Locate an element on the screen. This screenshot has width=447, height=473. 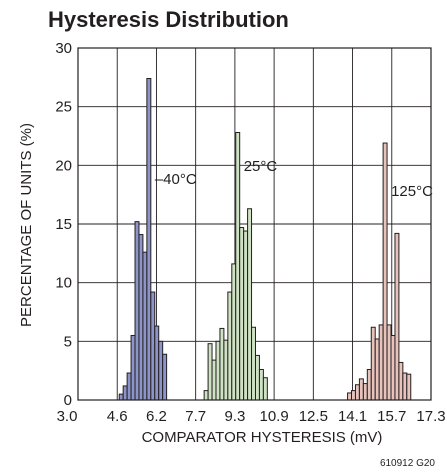
x-axis-label: COMPARATOR HYSTERESIS (mV) is located at coordinates (262, 437).